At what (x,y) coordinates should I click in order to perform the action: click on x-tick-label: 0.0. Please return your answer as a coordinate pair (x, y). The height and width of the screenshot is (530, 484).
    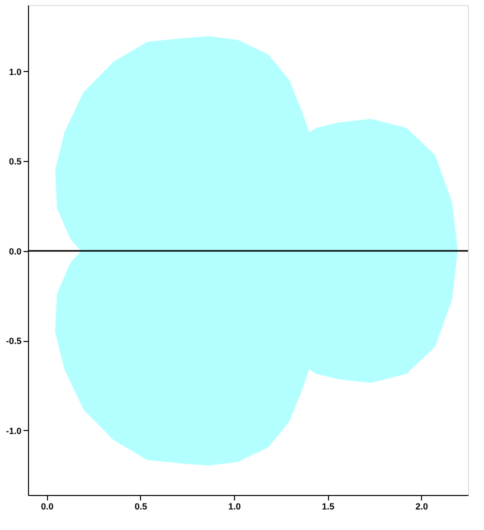
    Looking at the image, I should click on (47, 507).